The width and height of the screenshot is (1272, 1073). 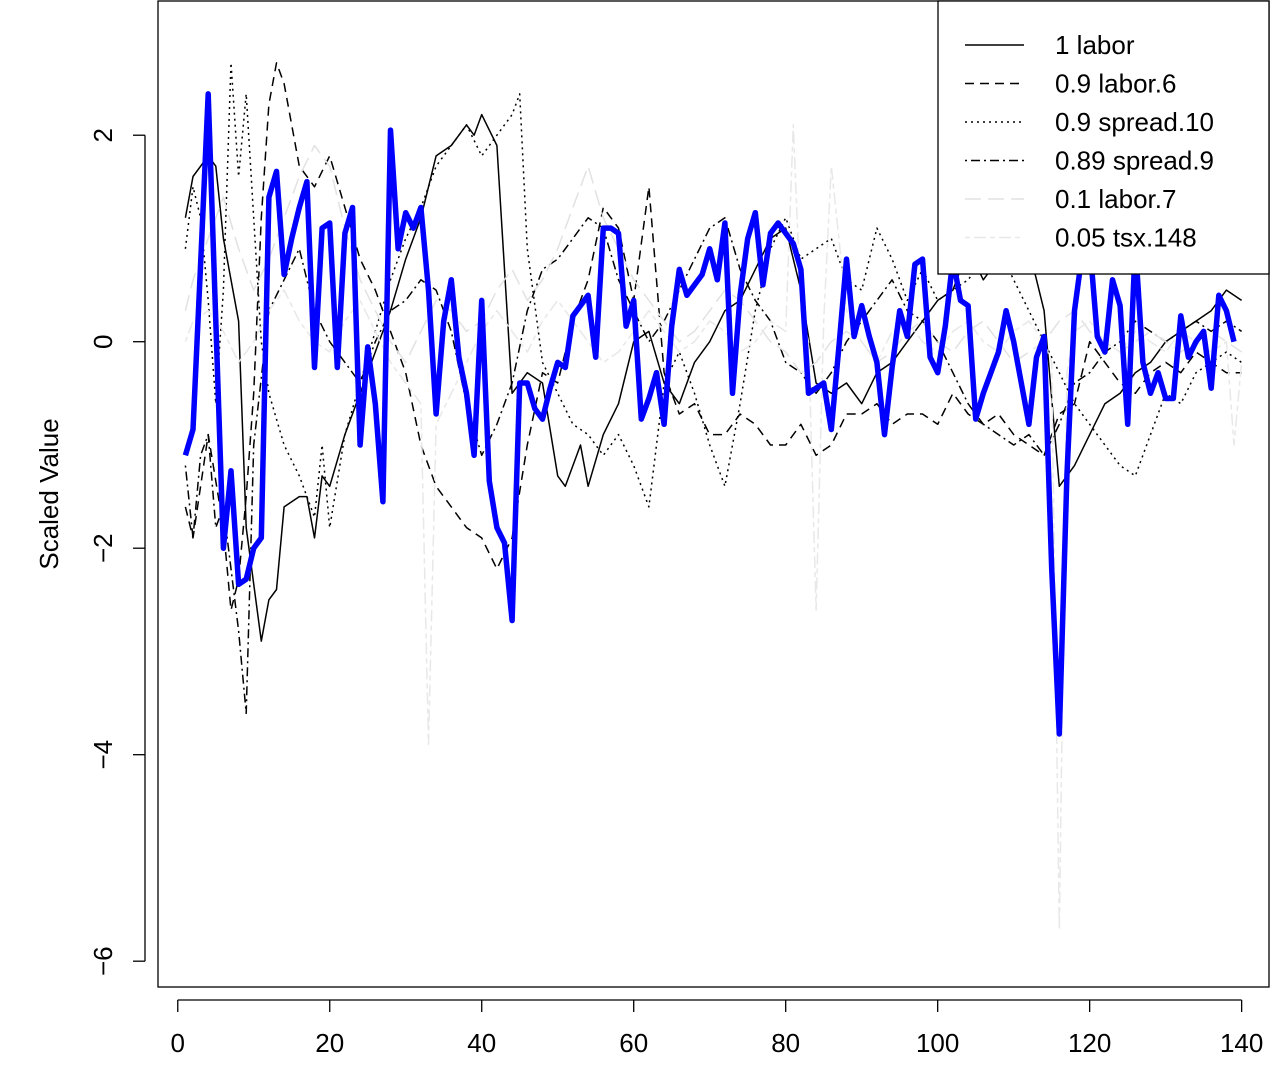 I want to click on x-tick-label: 20, so click(x=329, y=1043).